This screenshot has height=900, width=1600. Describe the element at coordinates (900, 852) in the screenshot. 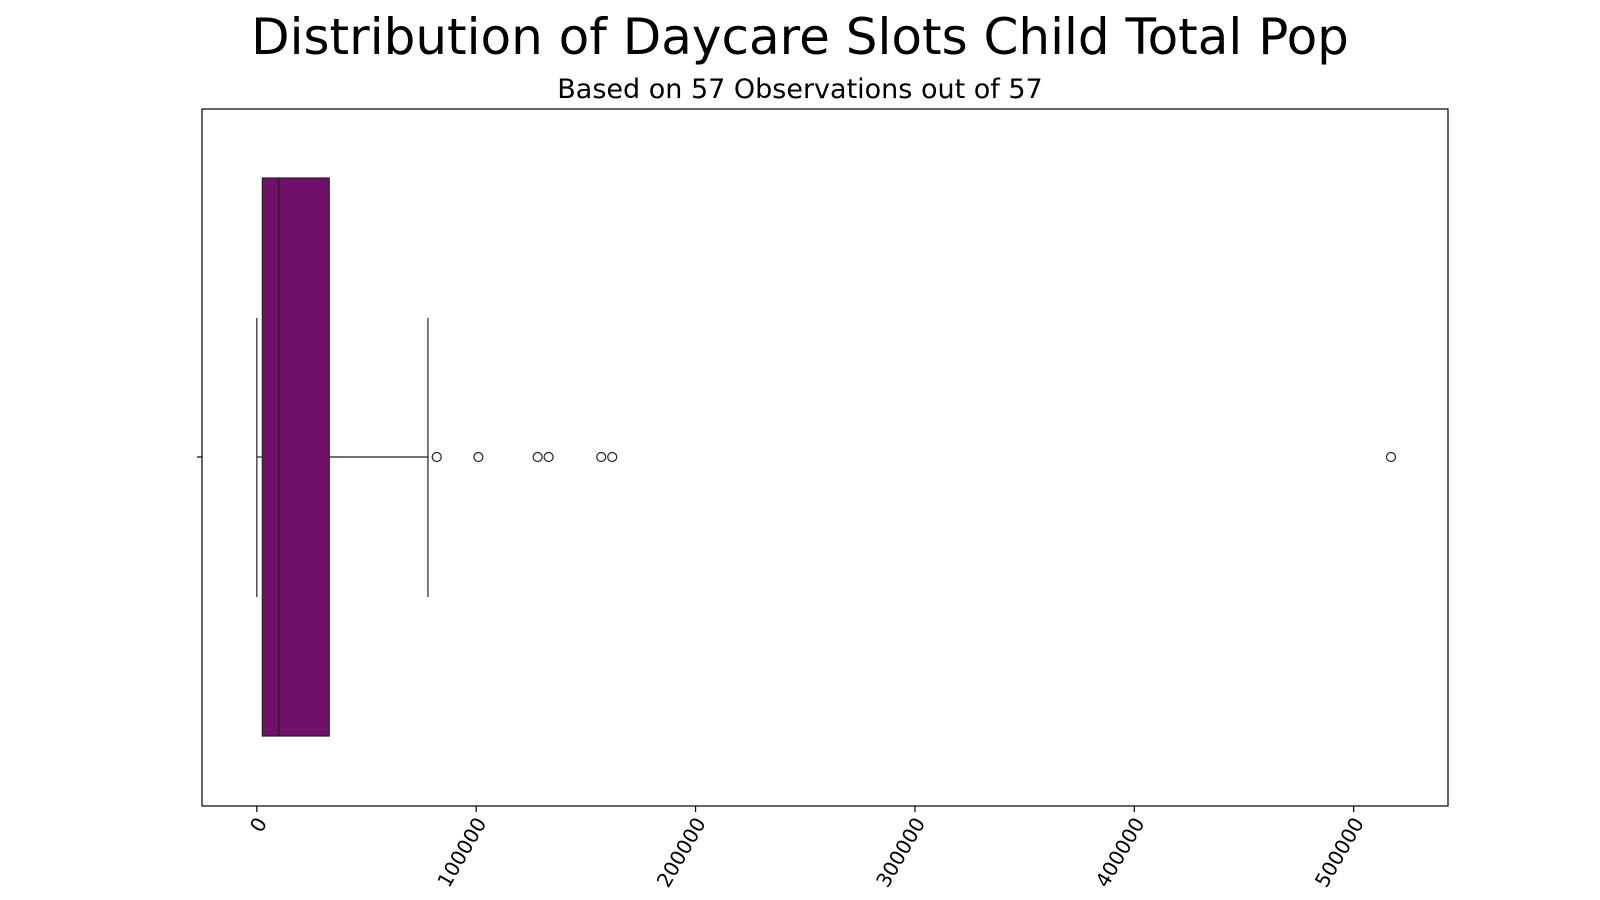

I see `x-tick-label: 300000` at that location.